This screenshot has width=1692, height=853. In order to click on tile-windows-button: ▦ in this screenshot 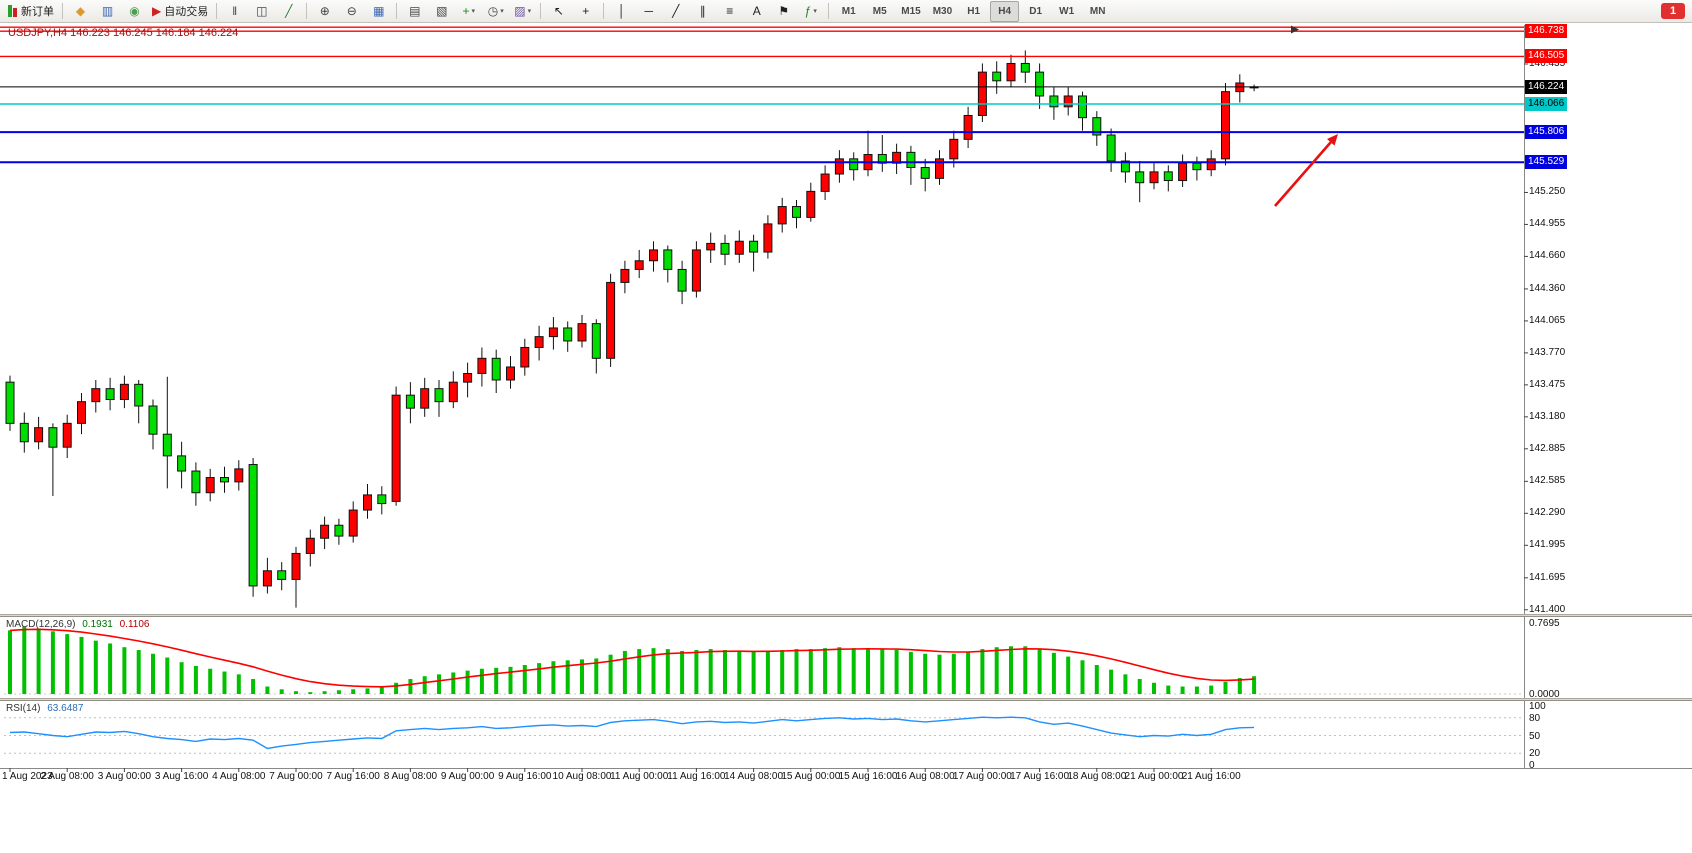, I will do `click(378, 11)`.